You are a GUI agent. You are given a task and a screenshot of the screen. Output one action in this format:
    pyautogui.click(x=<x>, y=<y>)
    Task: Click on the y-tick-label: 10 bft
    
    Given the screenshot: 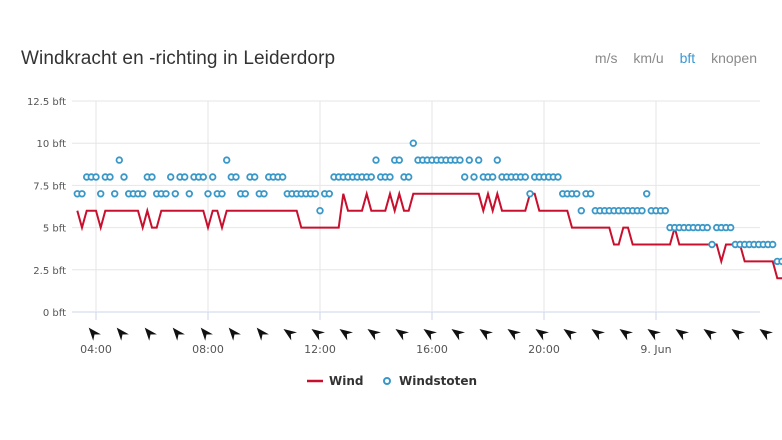 What is the action you would take?
    pyautogui.click(x=51, y=144)
    